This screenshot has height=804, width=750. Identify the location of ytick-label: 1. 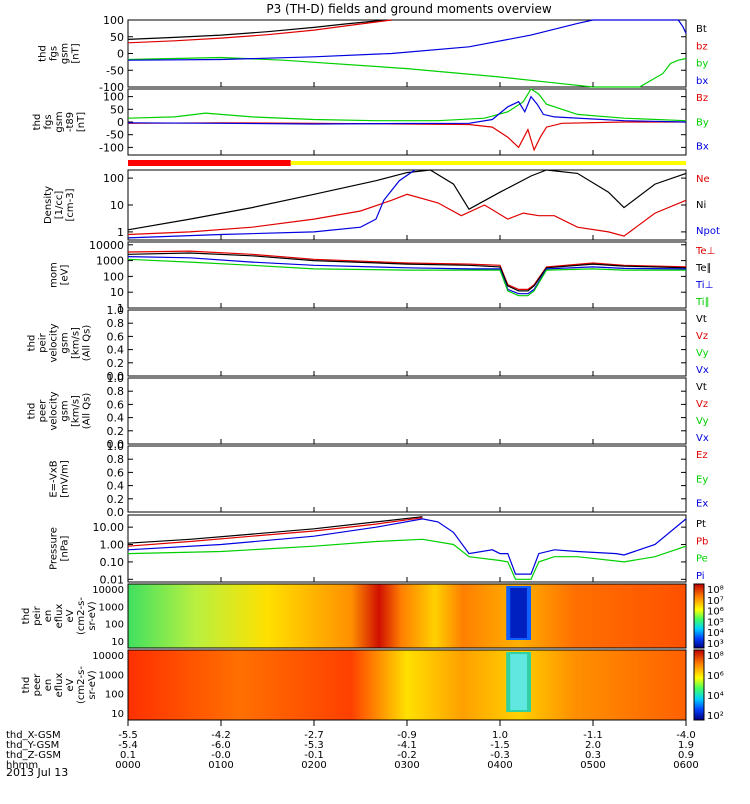
(120, 308).